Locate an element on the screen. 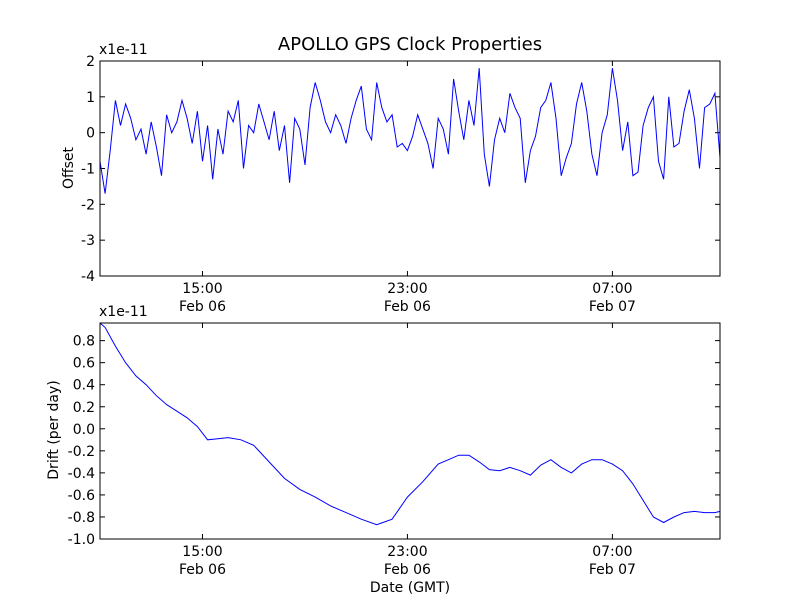 The image size is (800, 600). bottom-y-axis-label: Drift (per day) is located at coordinates (54, 429).